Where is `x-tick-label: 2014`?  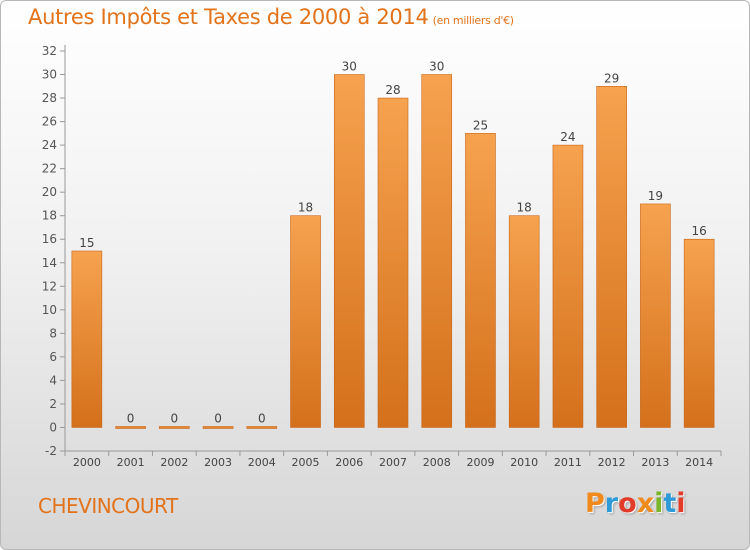
x-tick-label: 2014 is located at coordinates (699, 462).